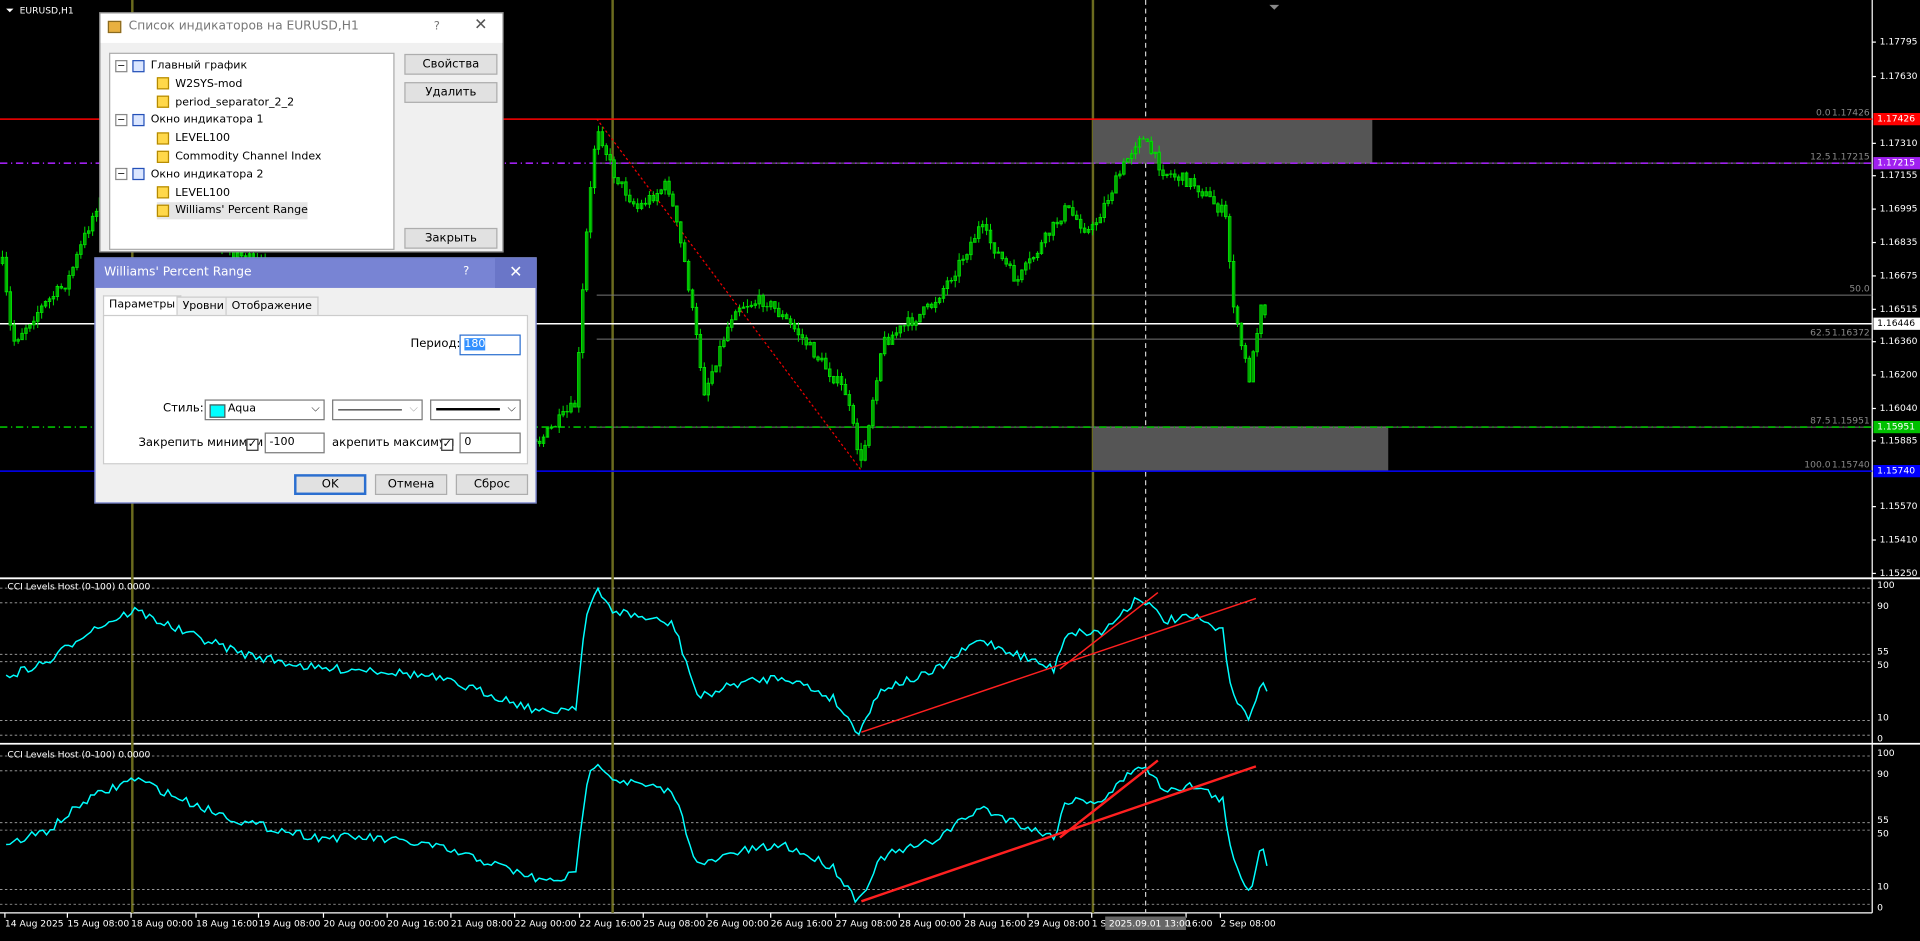 The width and height of the screenshot is (1920, 941). Describe the element at coordinates (10, 10) in the screenshot. I see `title-arrow` at that location.